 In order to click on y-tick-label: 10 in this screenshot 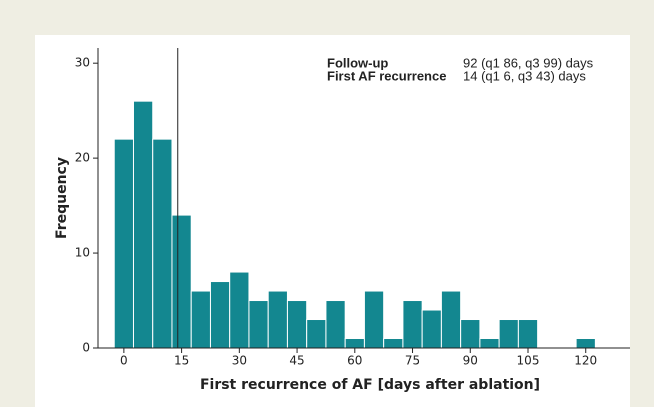, I will do `click(82, 253)`.